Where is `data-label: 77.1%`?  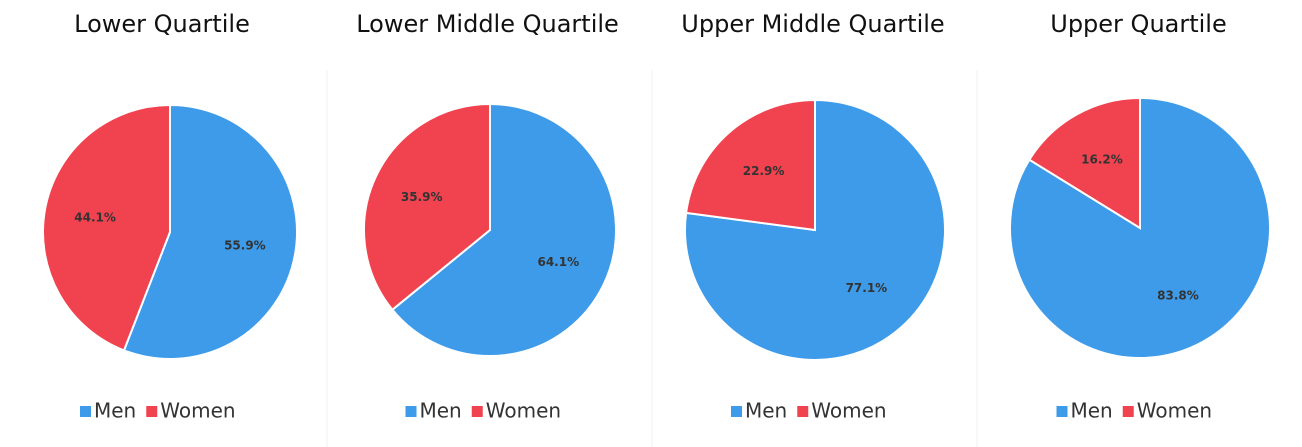
data-label: 77.1% is located at coordinates (867, 288).